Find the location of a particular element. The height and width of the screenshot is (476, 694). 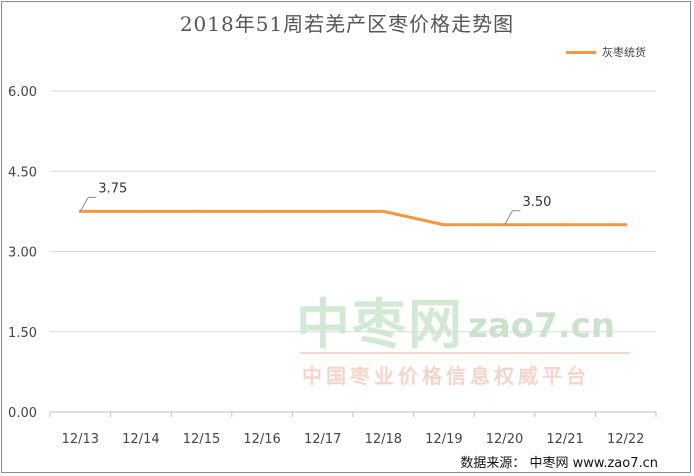

x-tick-label: 12/16 is located at coordinates (261, 439).